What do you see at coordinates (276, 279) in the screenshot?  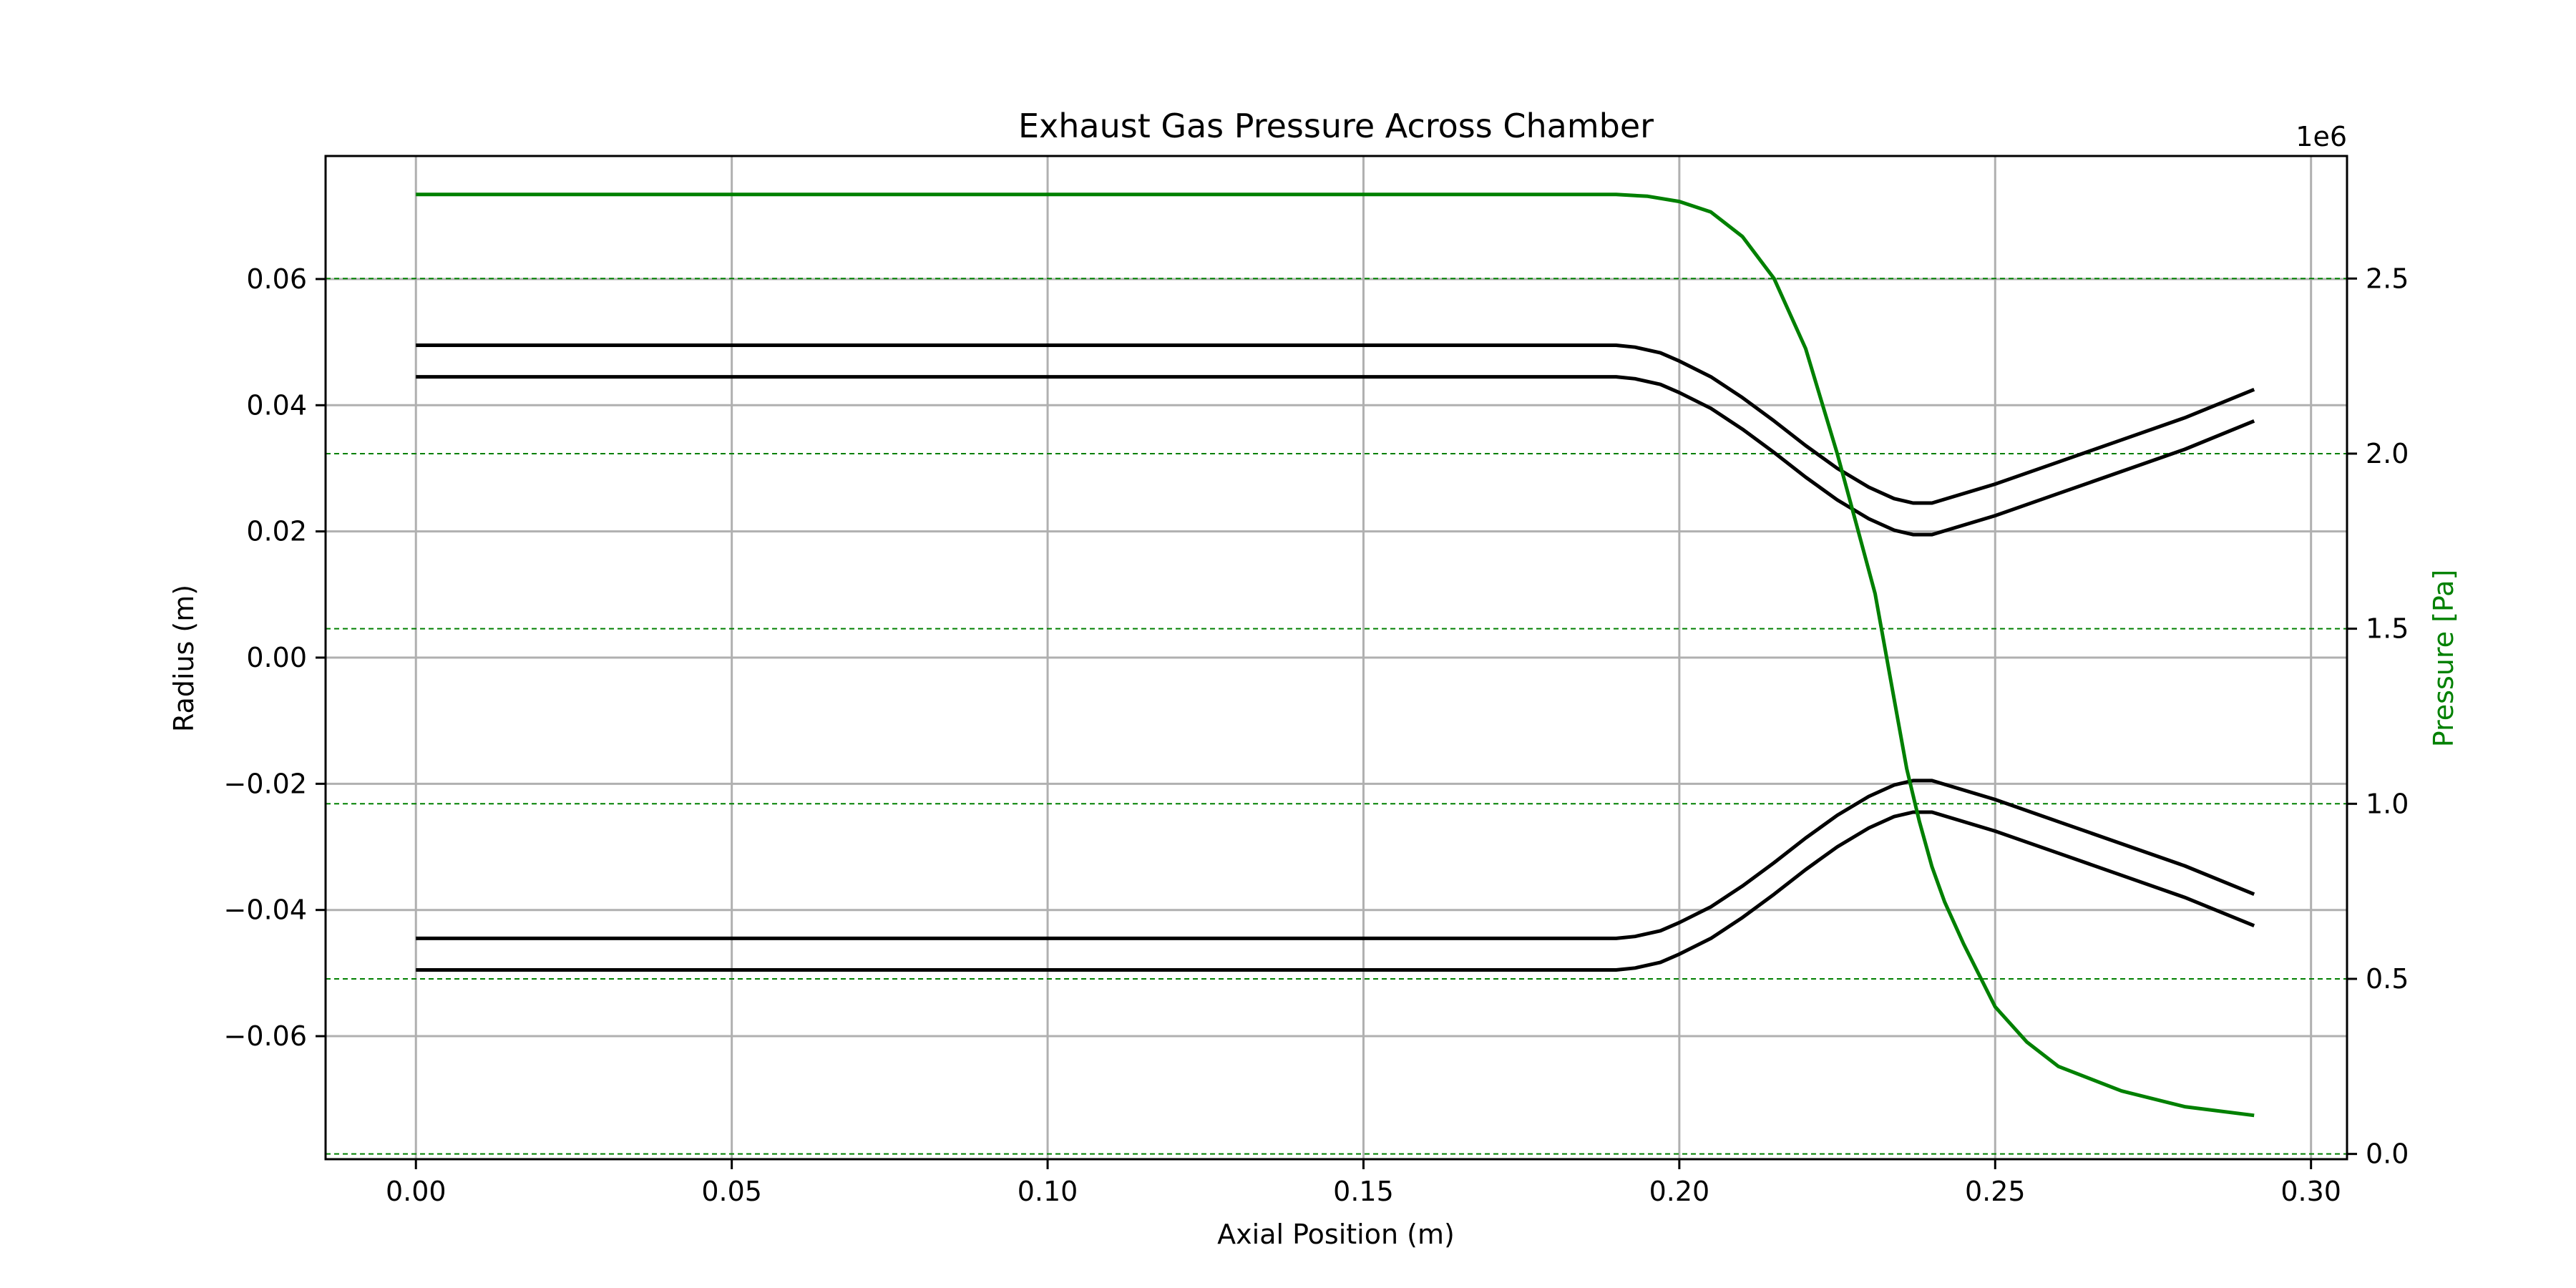 I see `y-tick-label: 0.06` at bounding box center [276, 279].